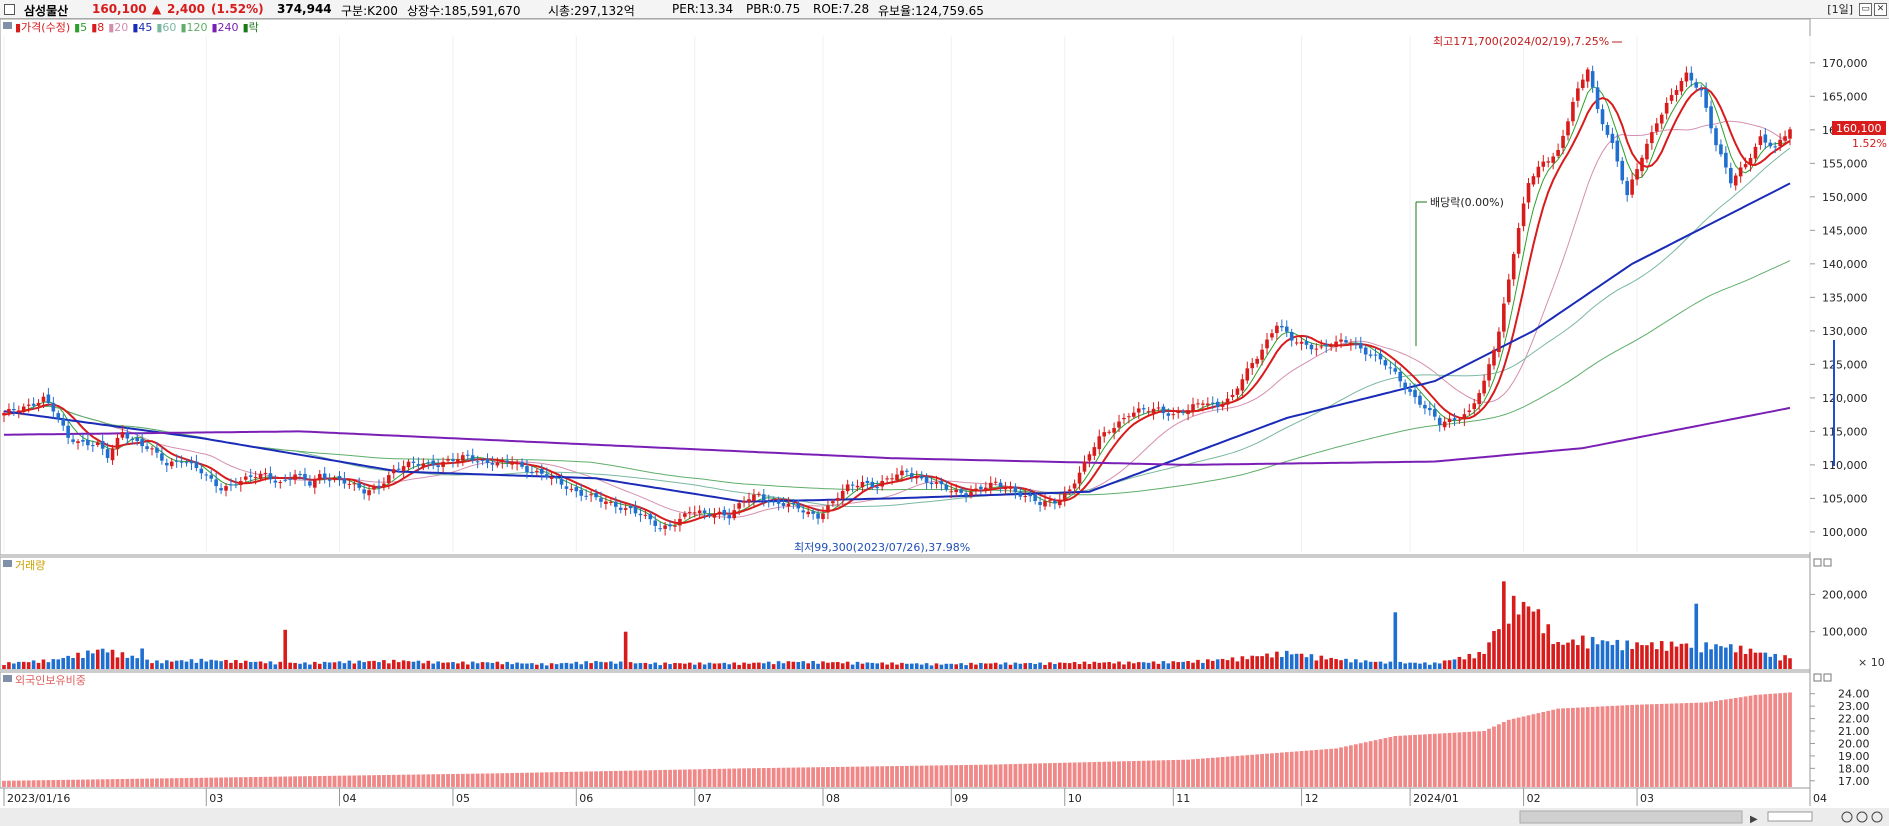 The height and width of the screenshot is (826, 1889). I want to click on volume-multiplier: × 10, so click(1871, 662).